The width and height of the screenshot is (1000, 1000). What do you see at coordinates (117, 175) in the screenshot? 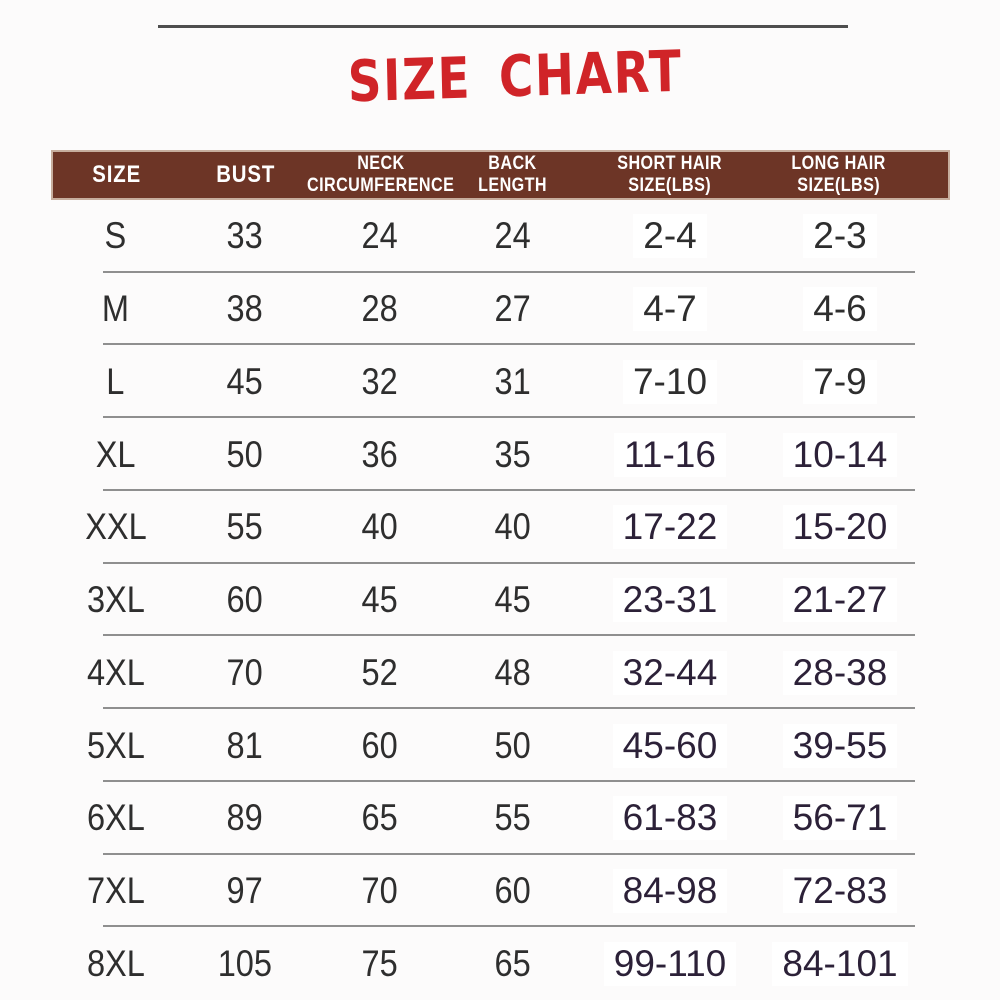
I see `header-size: SIZE` at bounding box center [117, 175].